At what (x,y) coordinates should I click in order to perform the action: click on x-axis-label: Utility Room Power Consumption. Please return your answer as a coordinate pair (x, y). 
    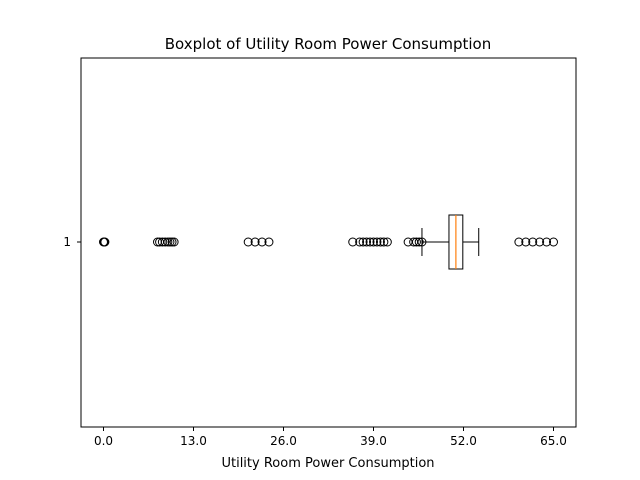
    Looking at the image, I should click on (327, 463).